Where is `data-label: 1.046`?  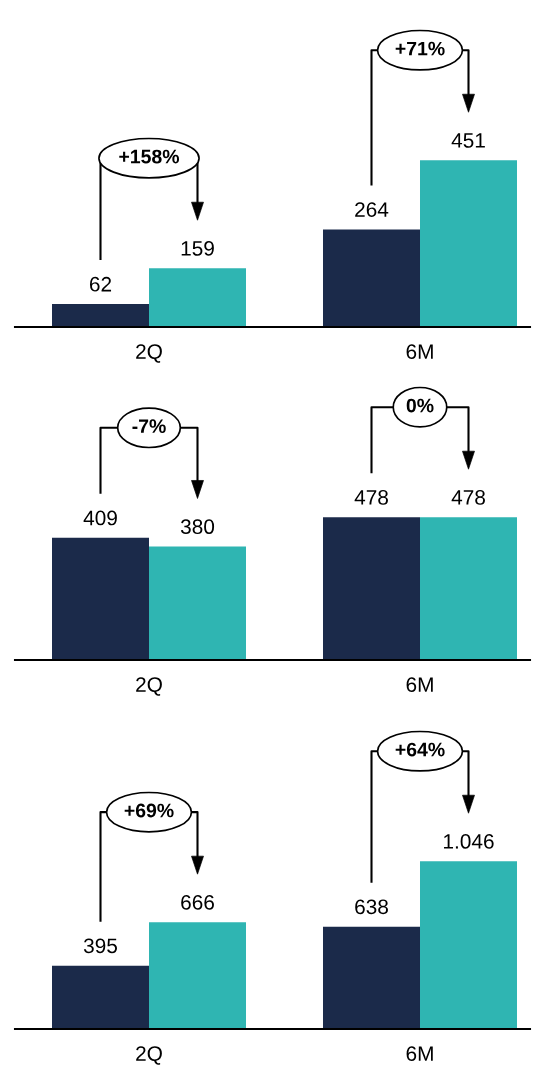 data-label: 1.046 is located at coordinates (469, 841).